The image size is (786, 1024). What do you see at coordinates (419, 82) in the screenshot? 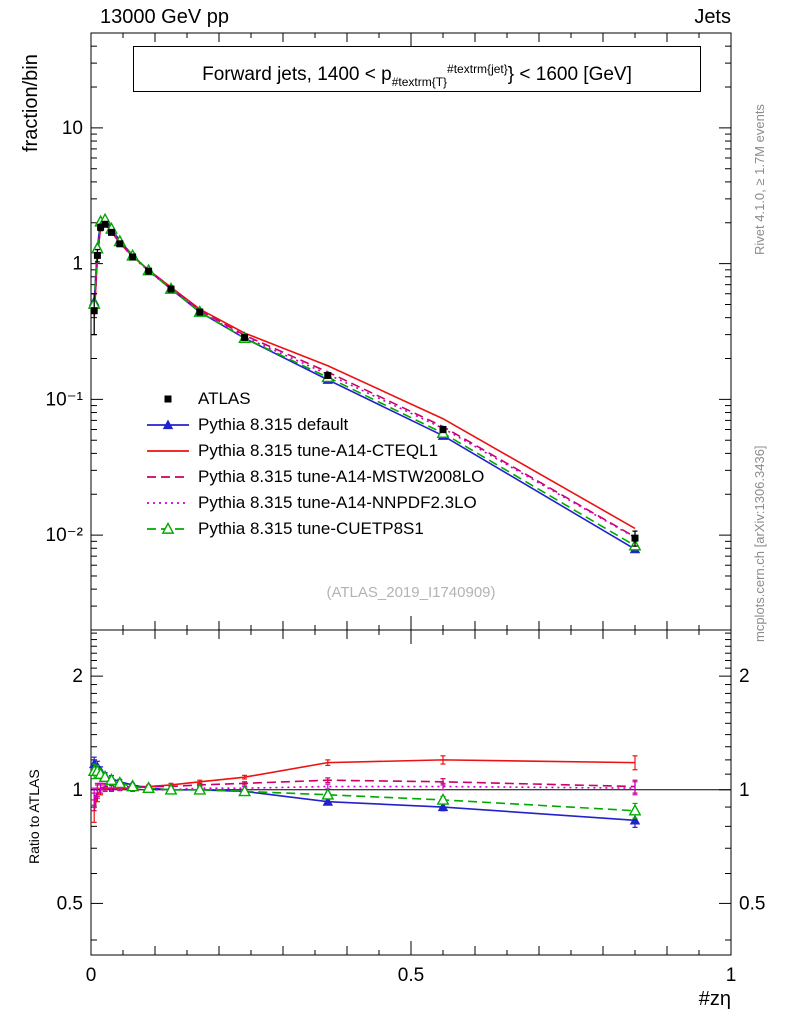
I see `title-subscript: #textrm{T}` at bounding box center [419, 82].